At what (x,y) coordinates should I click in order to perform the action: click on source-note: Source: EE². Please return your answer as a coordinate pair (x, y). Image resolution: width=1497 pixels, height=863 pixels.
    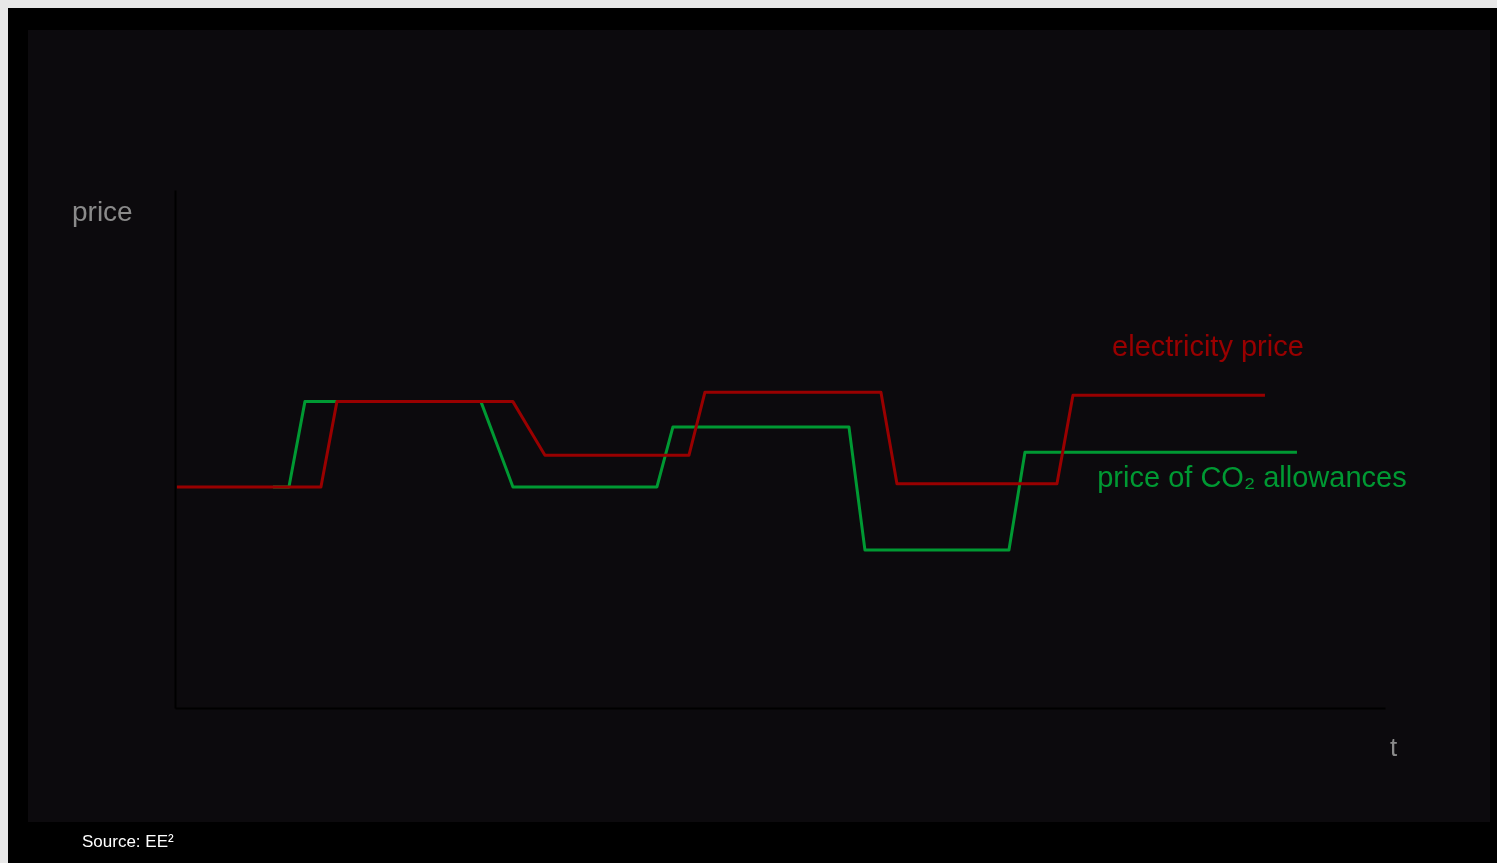
    Looking at the image, I should click on (128, 842).